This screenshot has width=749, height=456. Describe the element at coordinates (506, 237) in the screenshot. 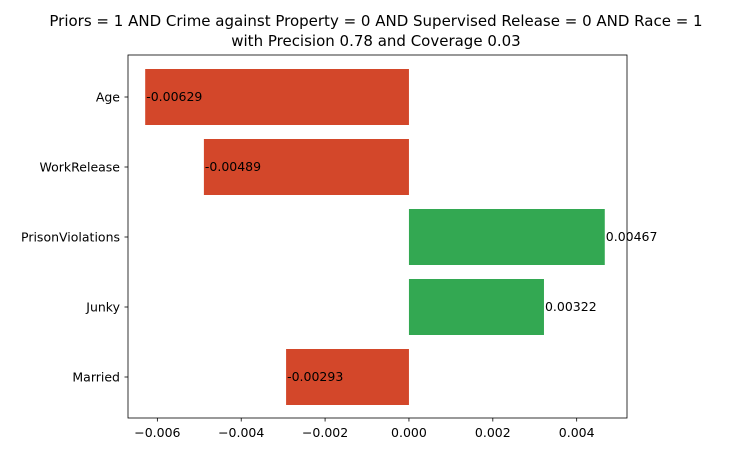

I see `bar-prisonviolations` at that location.